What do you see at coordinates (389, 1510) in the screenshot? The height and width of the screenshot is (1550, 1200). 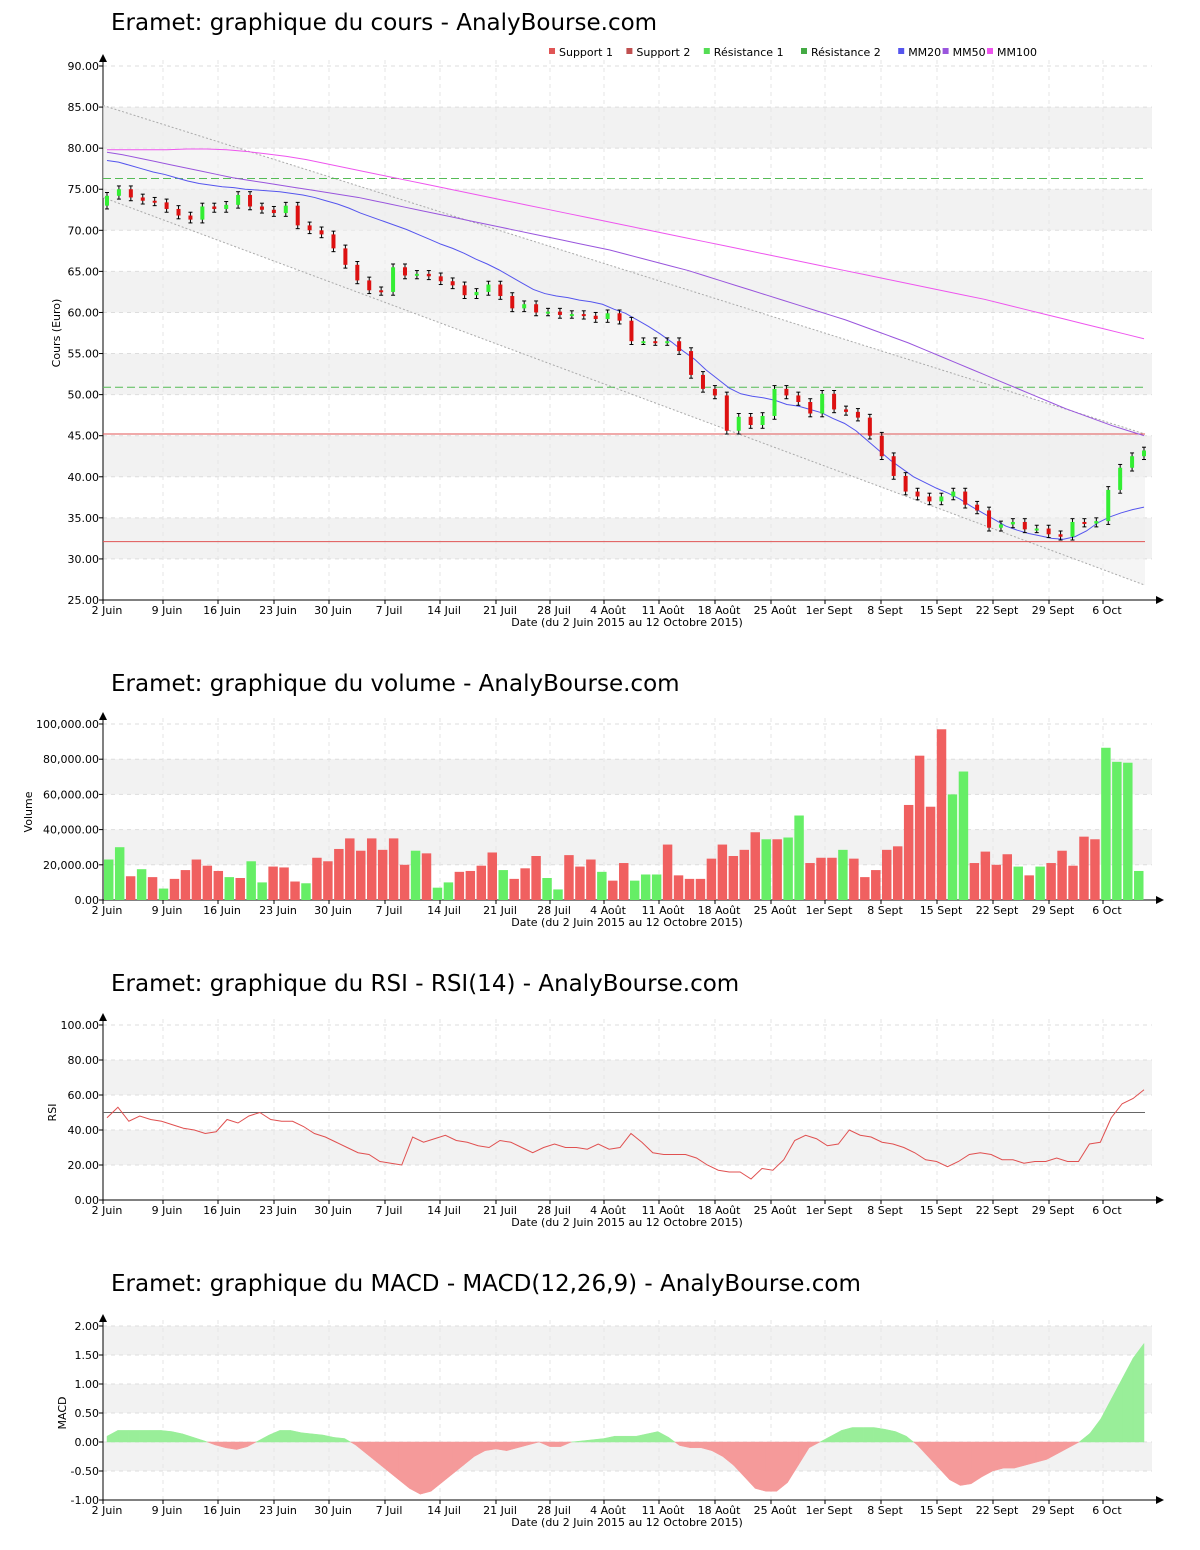 I see `x-tick-label: 7 Juil` at bounding box center [389, 1510].